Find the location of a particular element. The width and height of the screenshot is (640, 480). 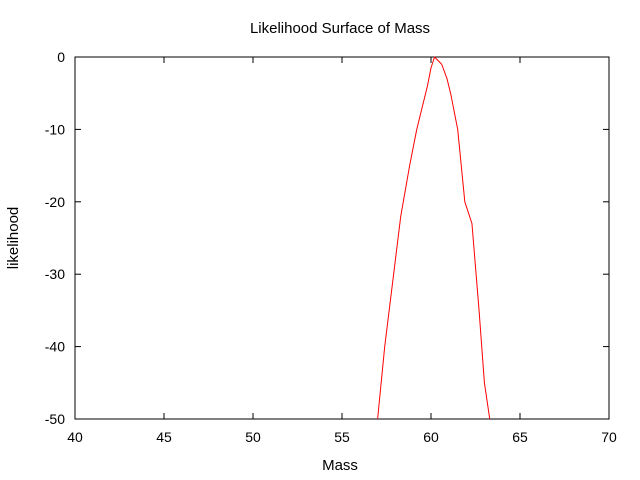

series-layer is located at coordinates (434, 238).